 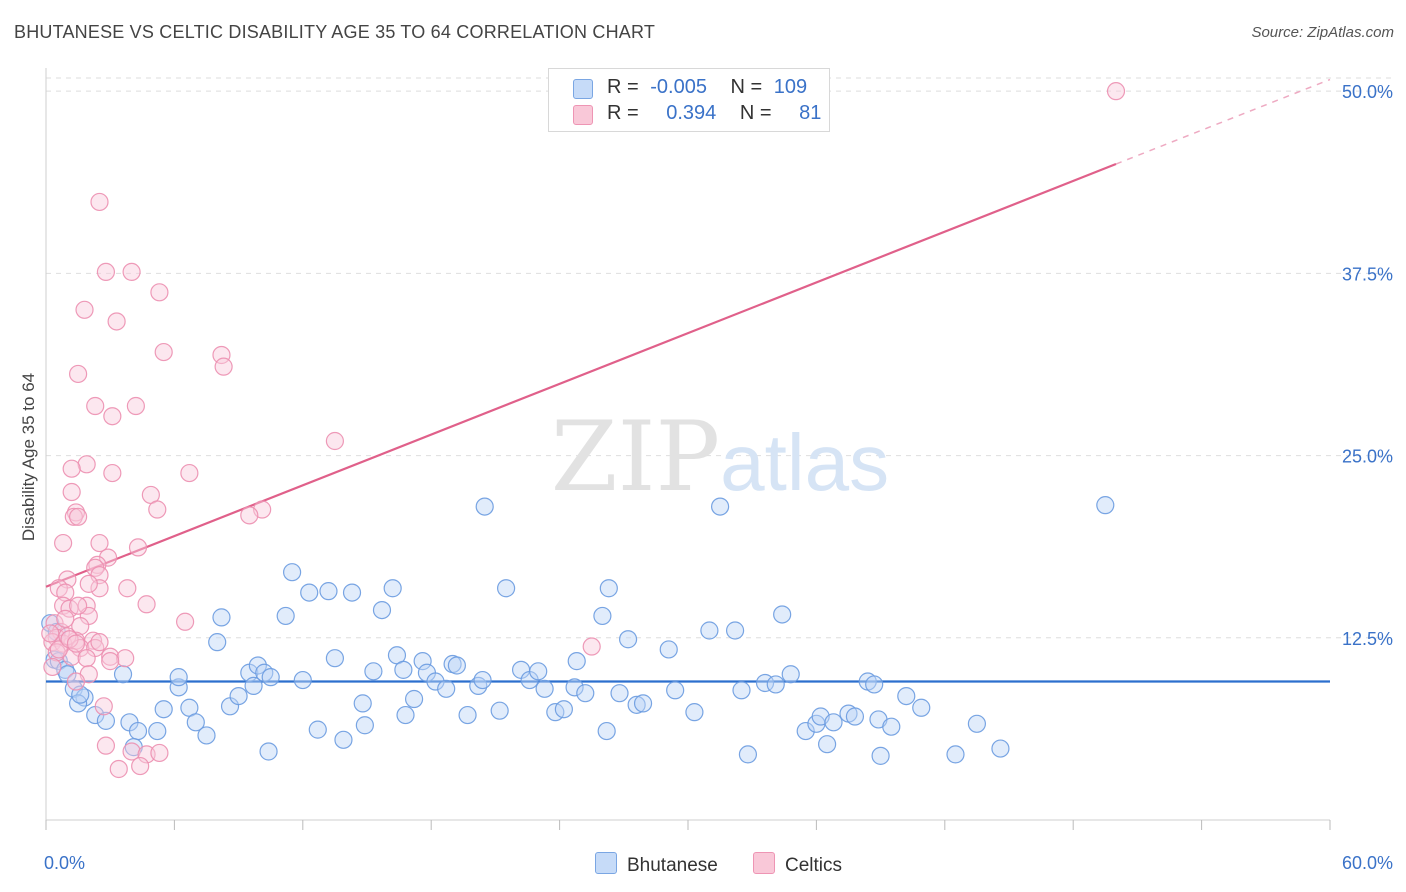 I want to click on x-tick-label: 60.0%, so click(x=1367, y=863).